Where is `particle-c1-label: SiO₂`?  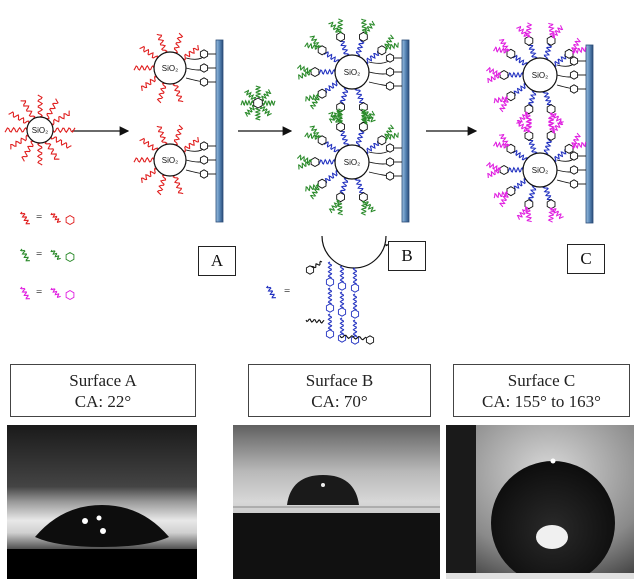
particle-c1-label: SiO₂ is located at coordinates (540, 170).